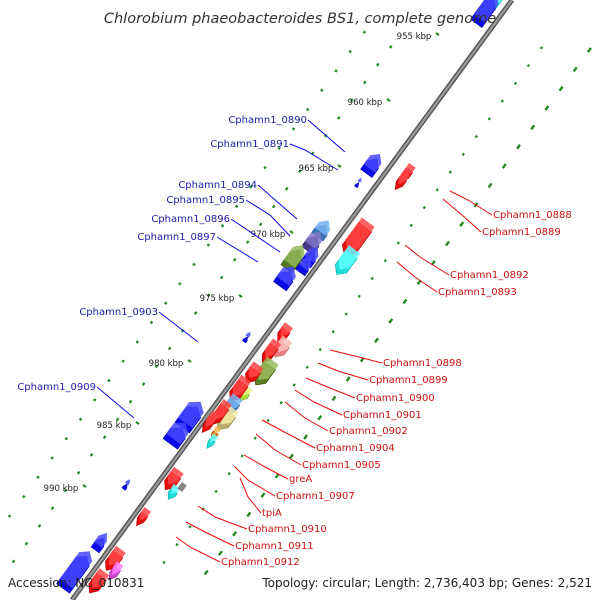  What do you see at coordinates (477, 292) in the screenshot?
I see `gene-label-minus: Cphamn1_0893` at bounding box center [477, 292].